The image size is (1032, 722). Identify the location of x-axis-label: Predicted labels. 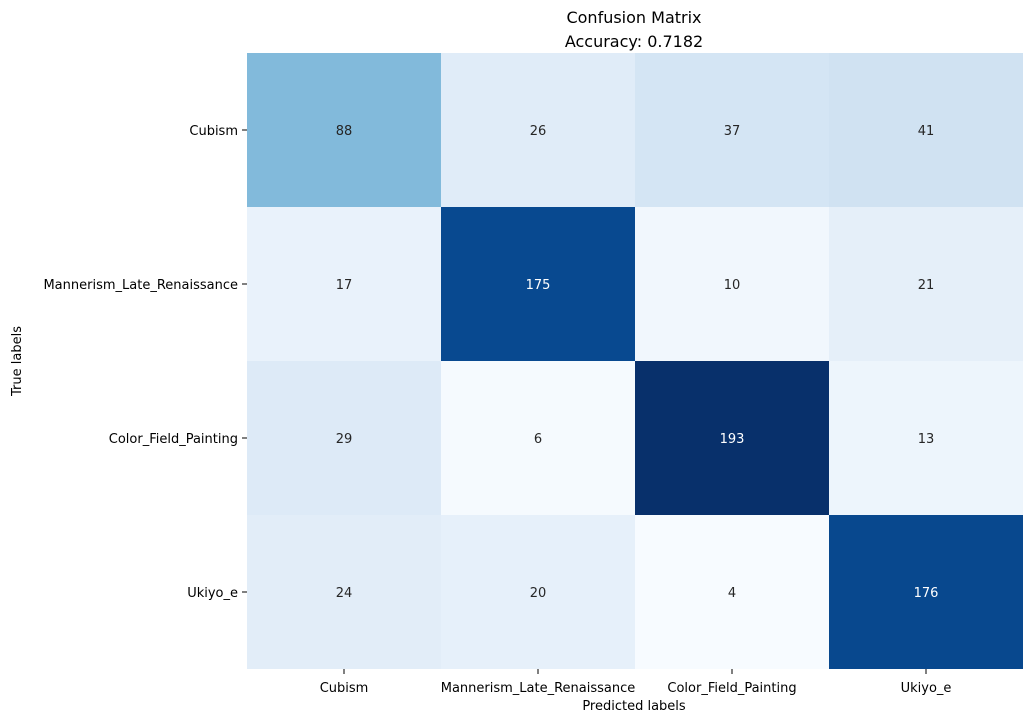
(634, 706).